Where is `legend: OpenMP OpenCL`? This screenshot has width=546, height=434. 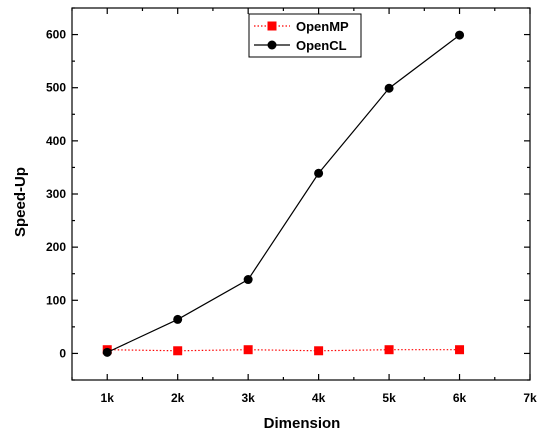 legend: OpenMP OpenCL is located at coordinates (305, 35).